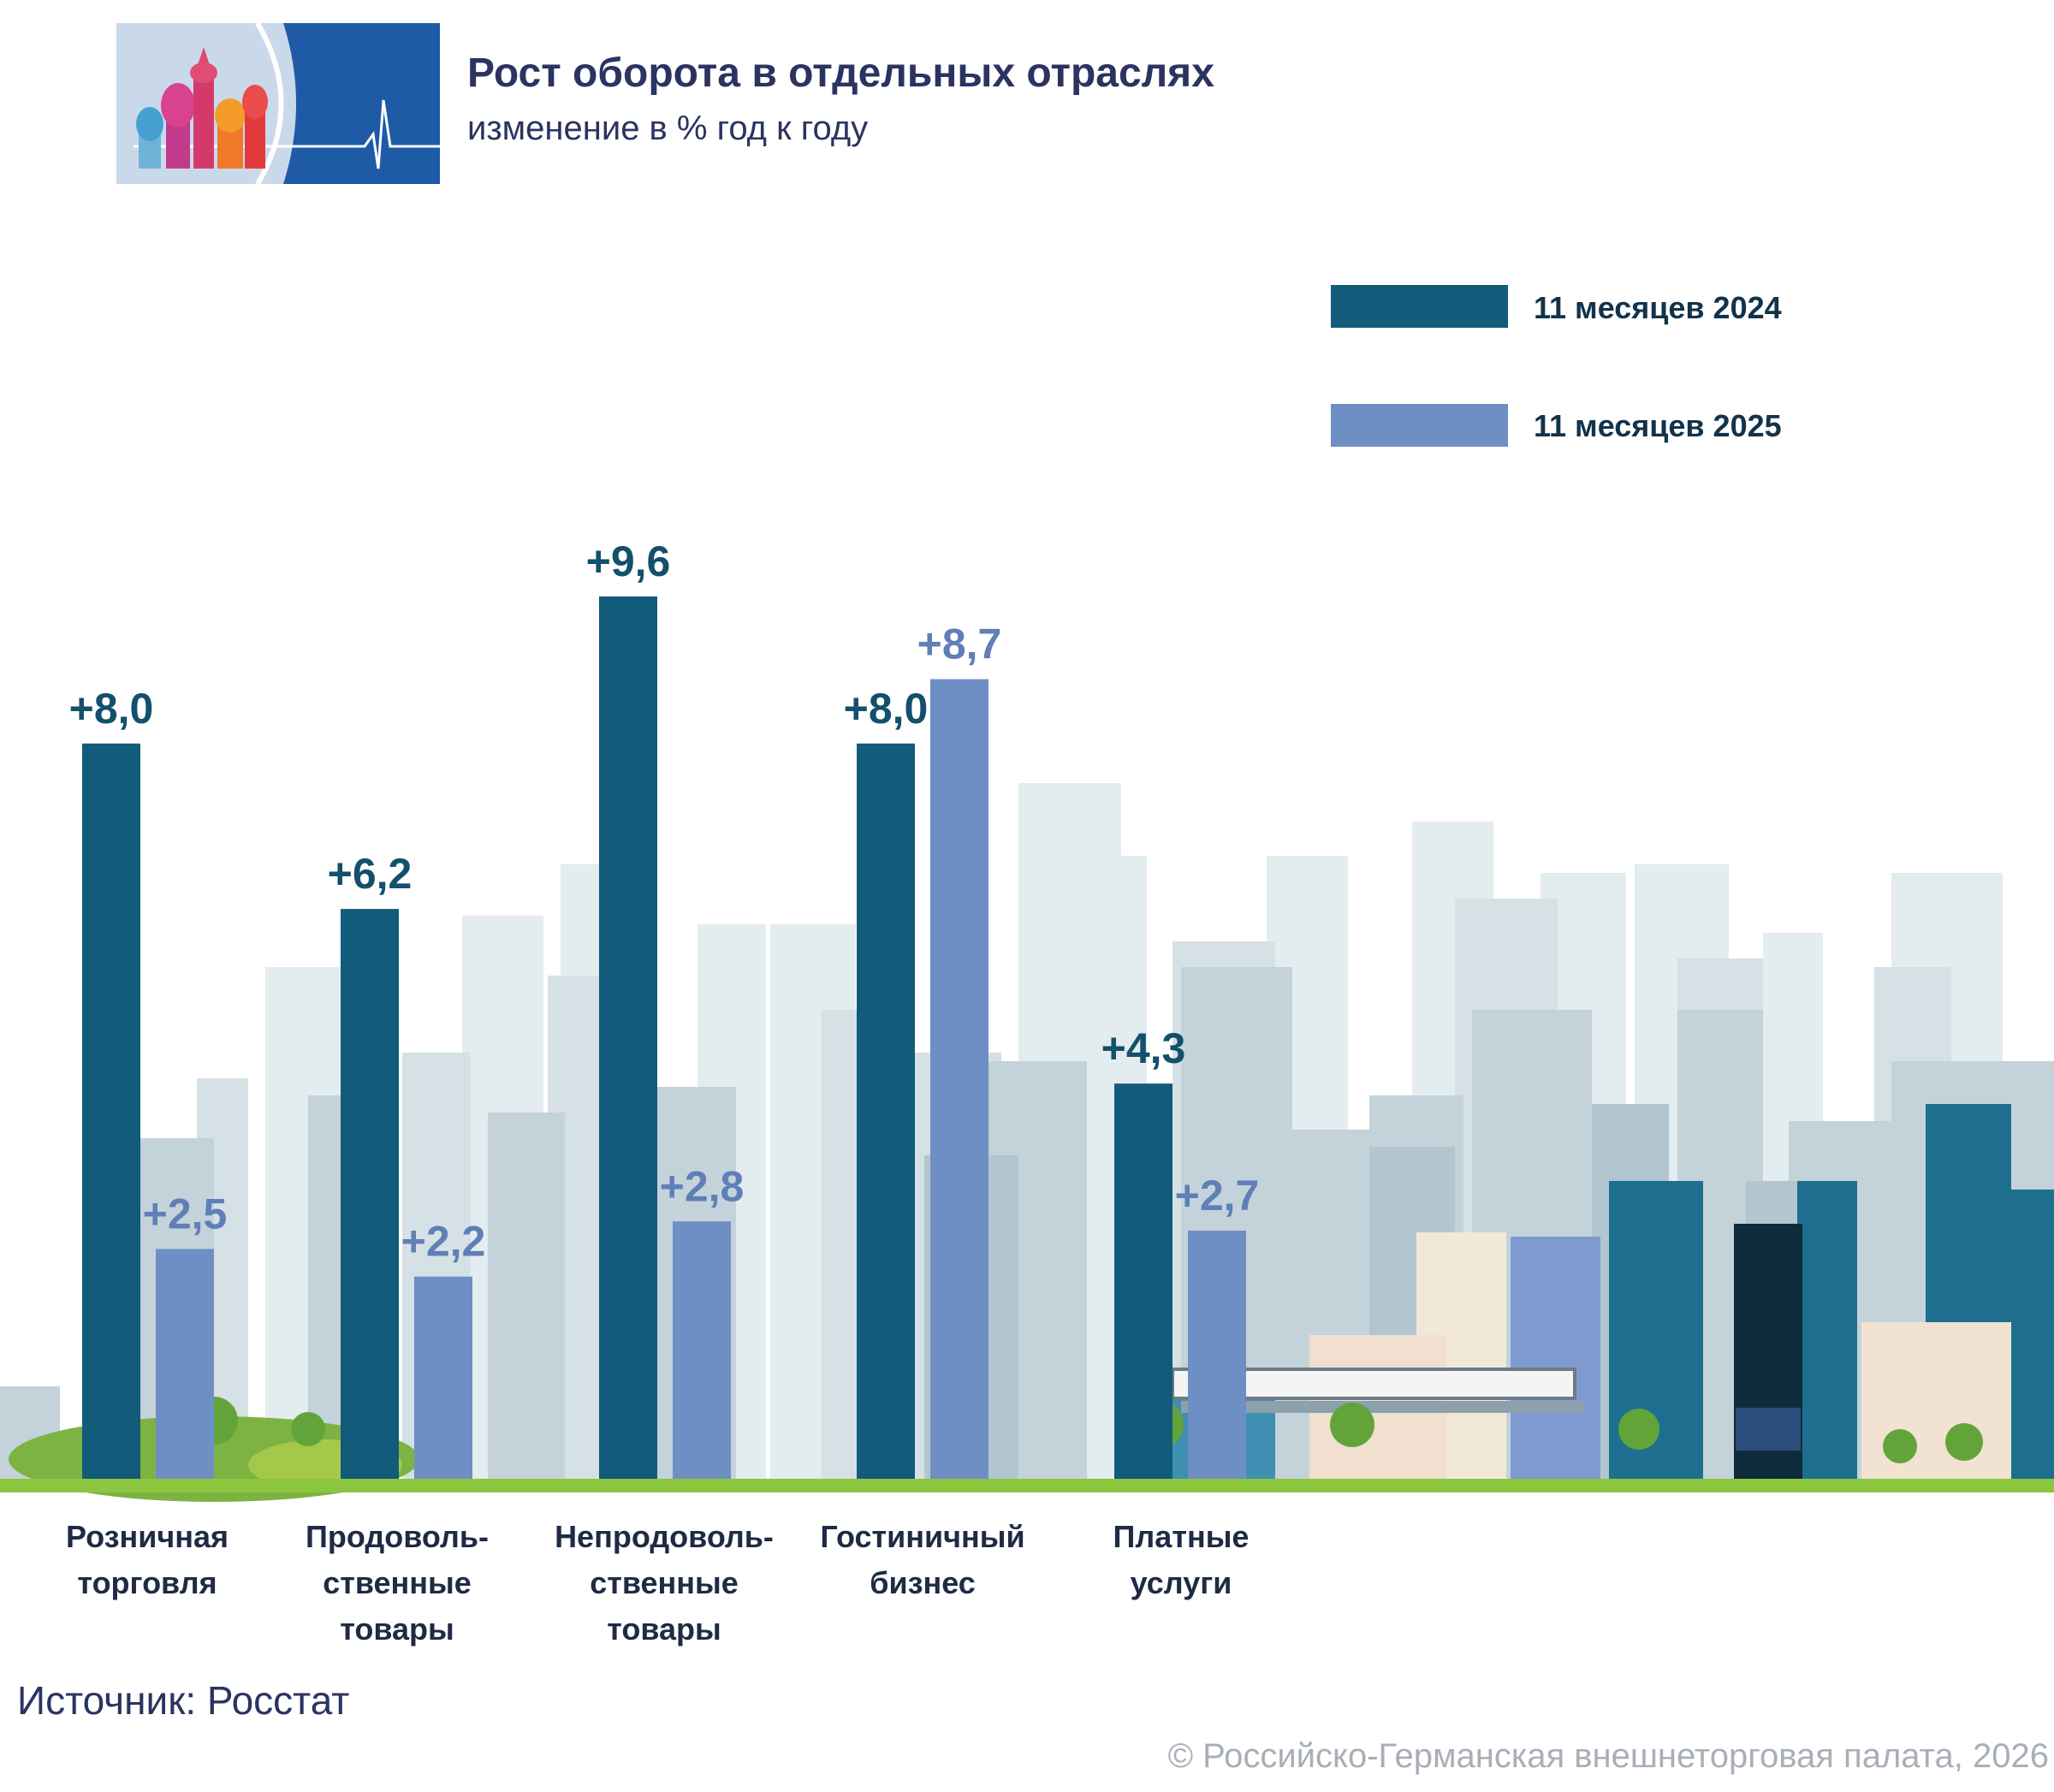 This screenshot has height=1792, width=2054. I want to click on value-label-2025-0: +2,5, so click(185, 1214).